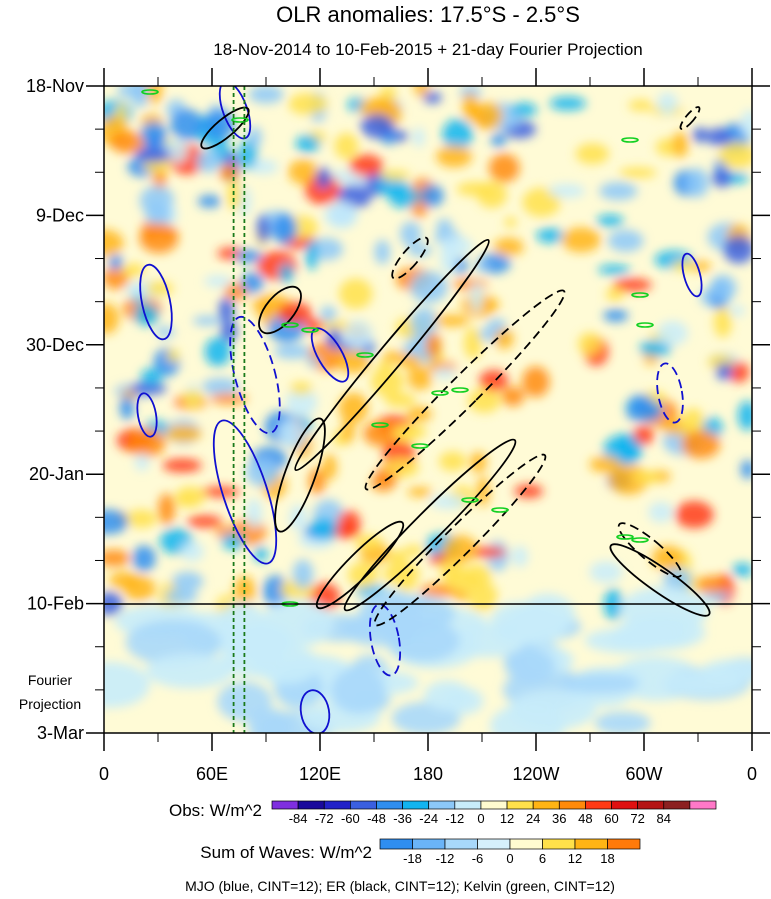 This screenshot has height=899, width=771. What do you see at coordinates (60, 733) in the screenshot?
I see `y-tick-label: 3-Mar` at bounding box center [60, 733].